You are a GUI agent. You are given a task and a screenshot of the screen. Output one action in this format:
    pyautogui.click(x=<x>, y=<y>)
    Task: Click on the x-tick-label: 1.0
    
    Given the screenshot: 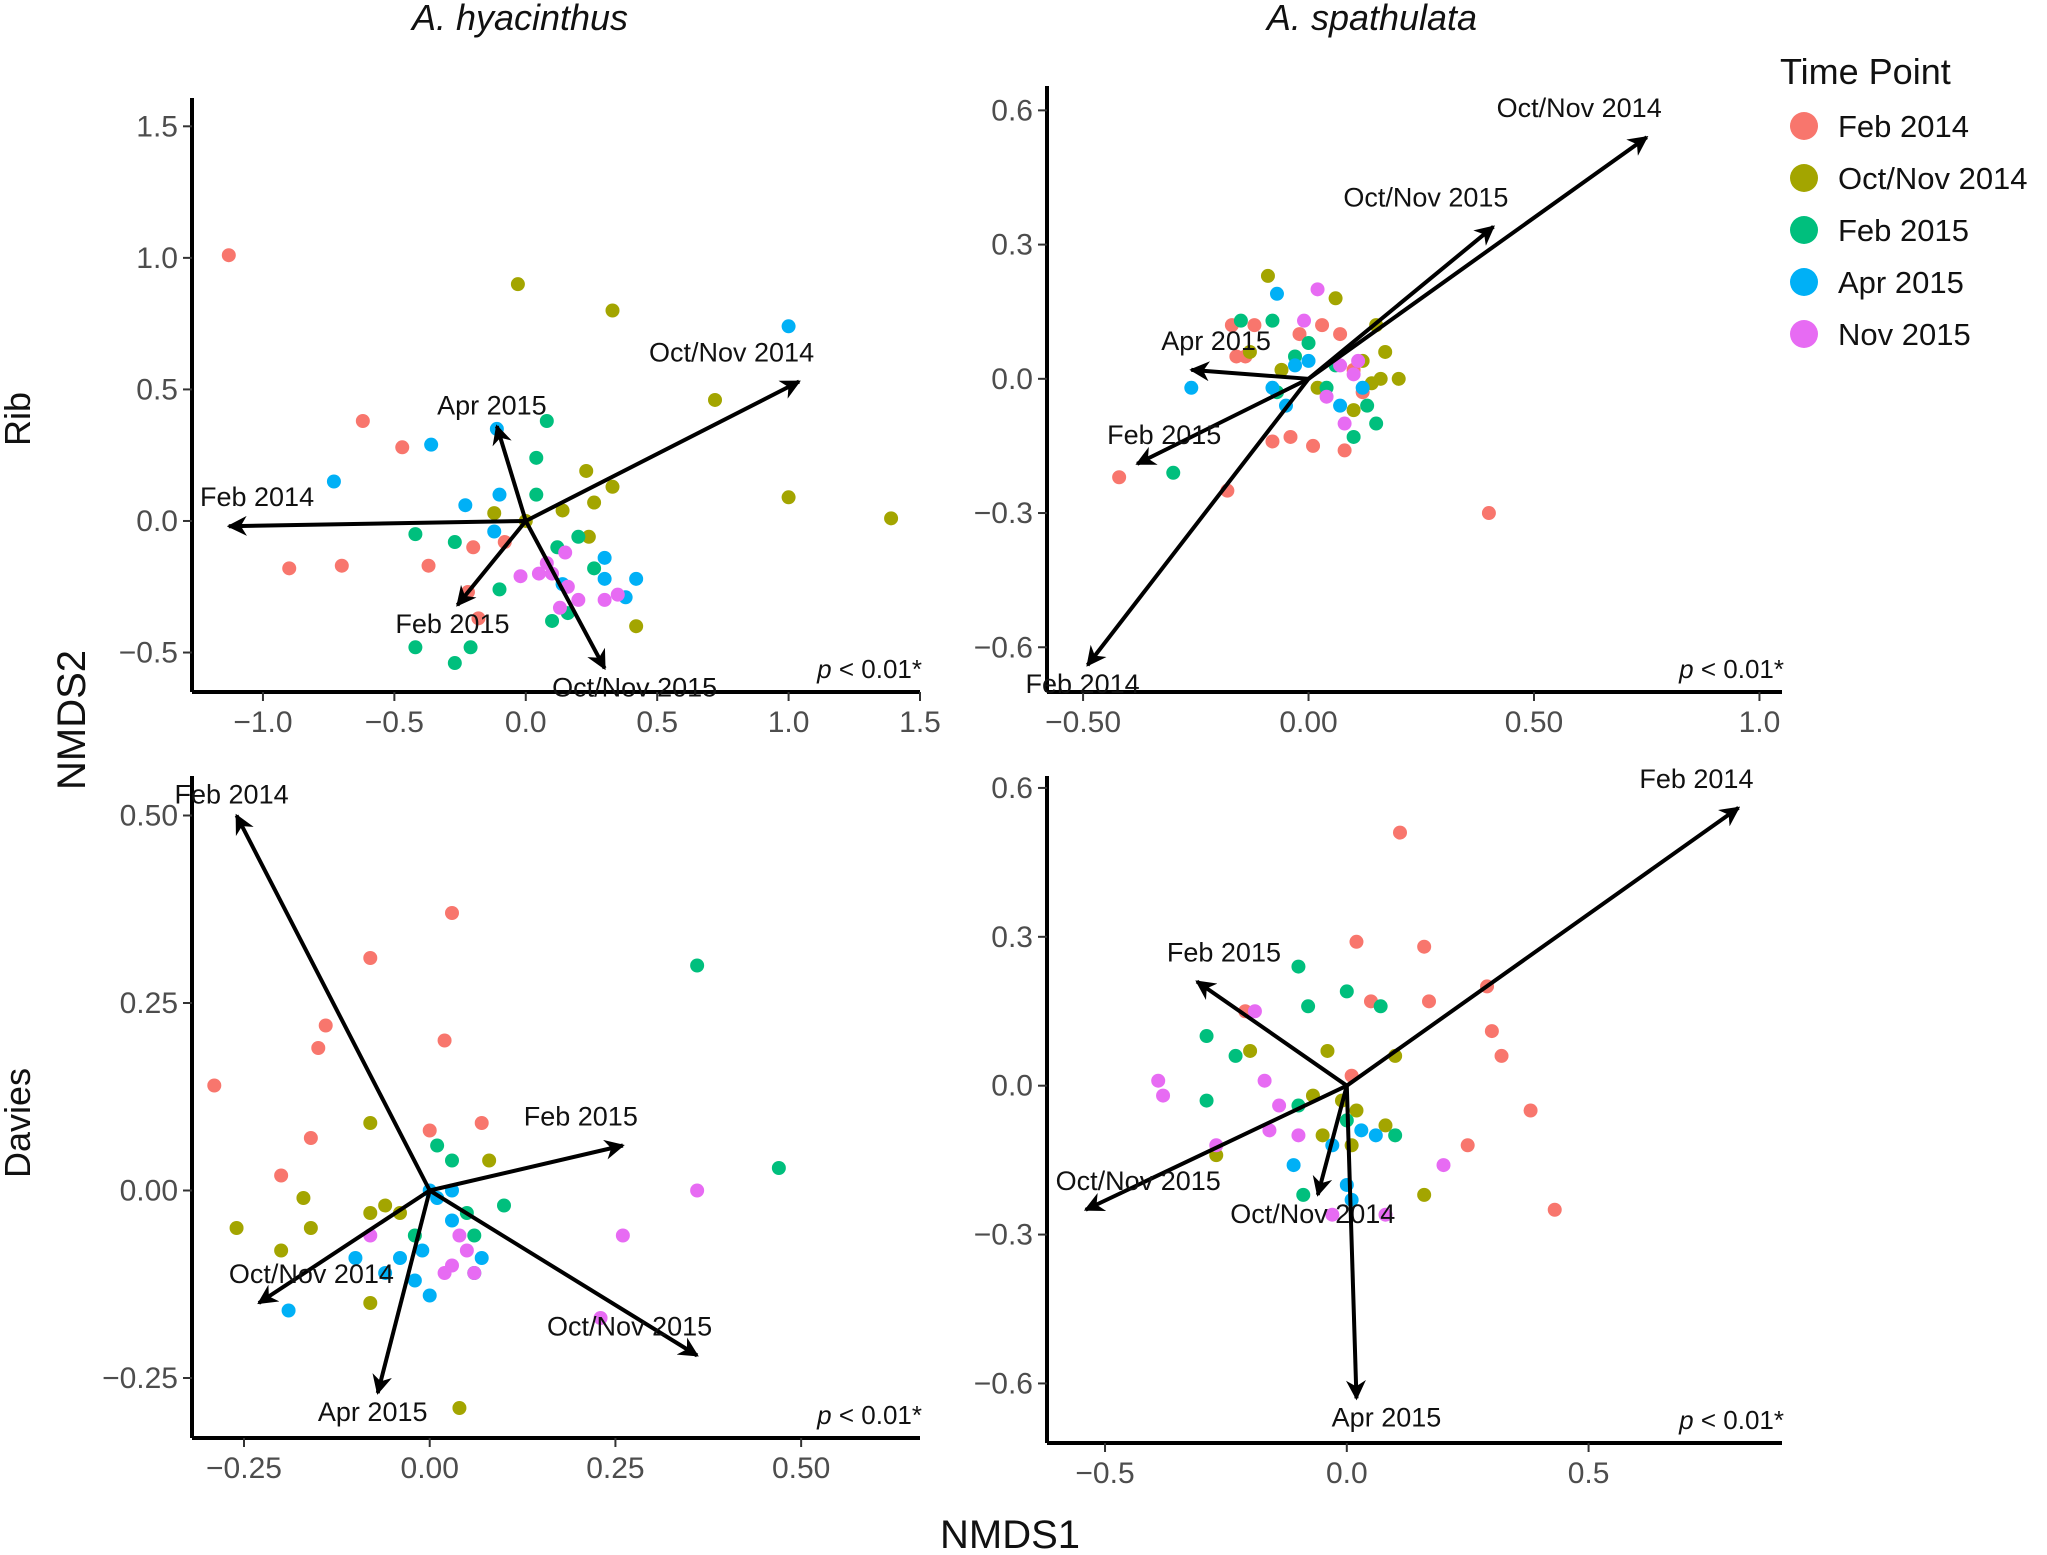 What is the action you would take?
    pyautogui.click(x=789, y=722)
    